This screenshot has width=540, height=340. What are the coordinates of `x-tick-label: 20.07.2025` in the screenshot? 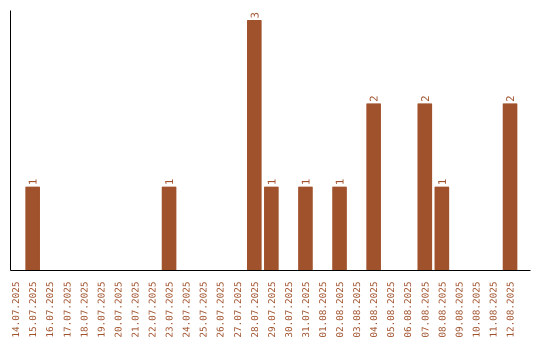 It's located at (118, 309).